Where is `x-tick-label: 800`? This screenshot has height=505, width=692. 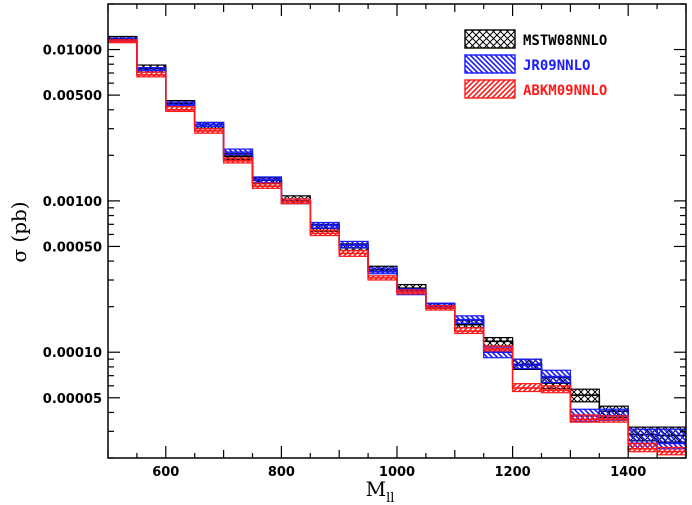
x-tick-label: 800 is located at coordinates (281, 472).